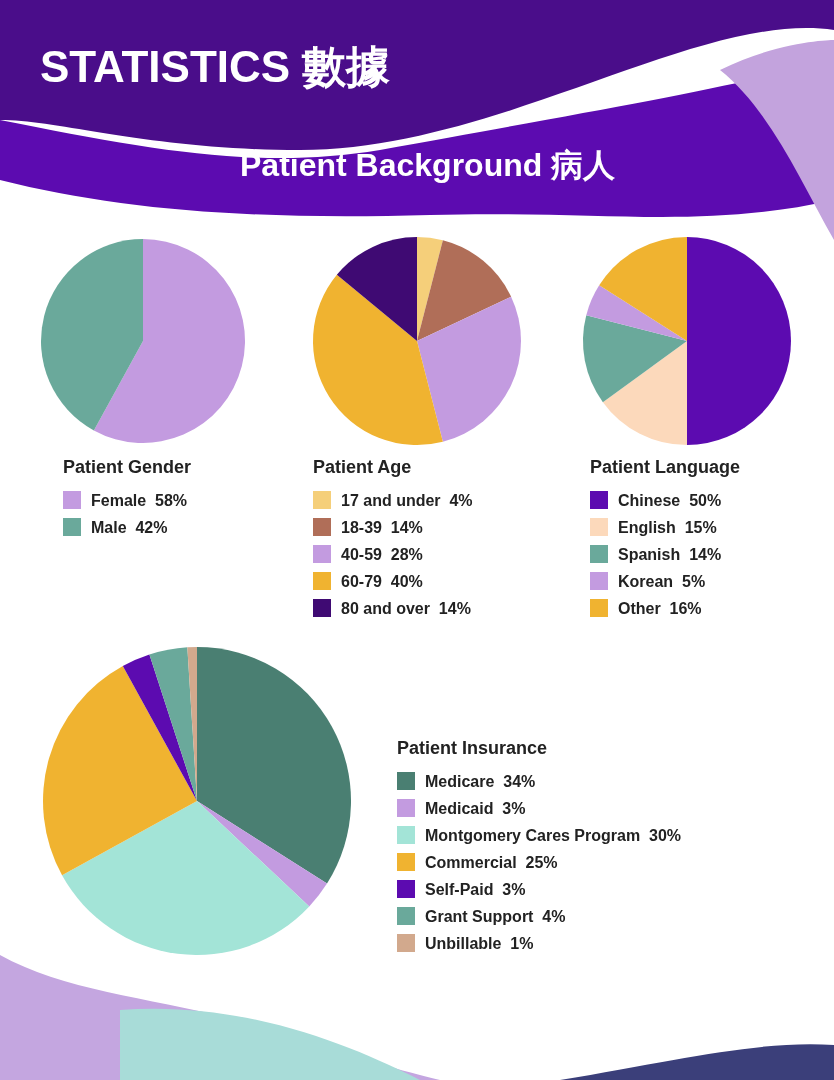  I want to click on text: Patient Gender, so click(127, 467).